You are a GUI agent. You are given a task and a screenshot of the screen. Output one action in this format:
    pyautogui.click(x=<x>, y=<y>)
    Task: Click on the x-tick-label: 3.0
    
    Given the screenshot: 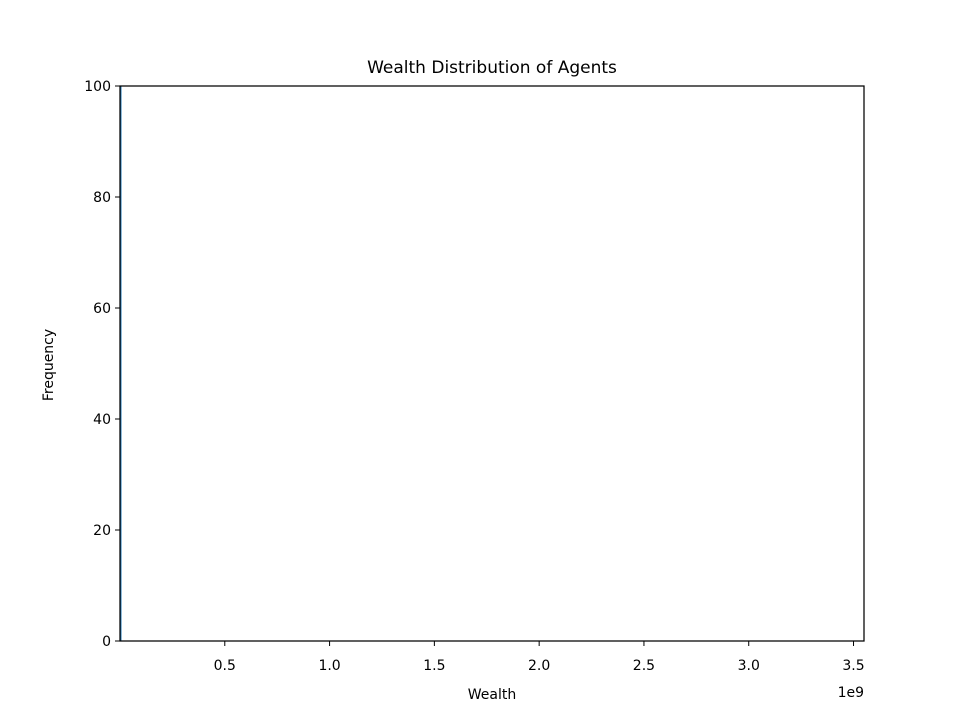 What is the action you would take?
    pyautogui.click(x=749, y=666)
    